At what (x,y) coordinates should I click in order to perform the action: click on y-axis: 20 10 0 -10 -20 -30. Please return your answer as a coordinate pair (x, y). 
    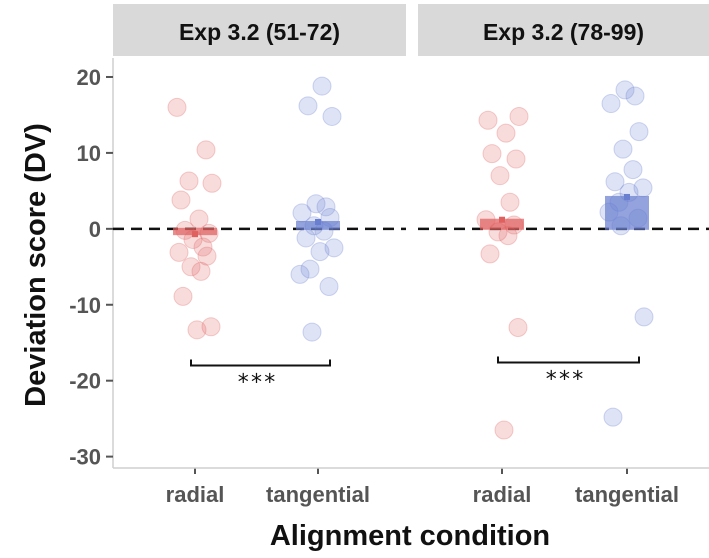
    Looking at the image, I should click on (91, 264).